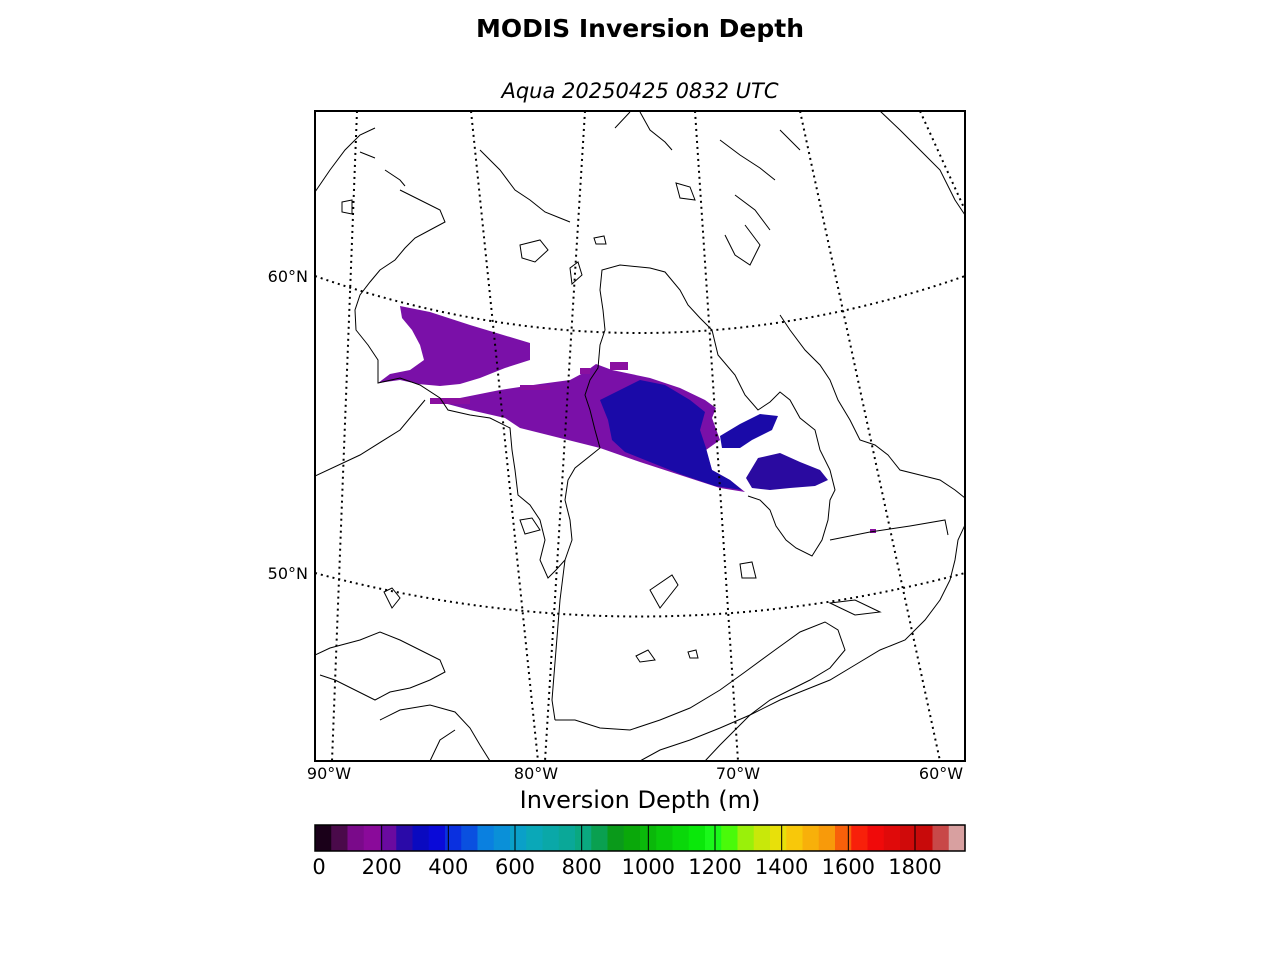  What do you see at coordinates (640, 800) in the screenshot?
I see `colorbar-label: Inversion Depth (m)` at bounding box center [640, 800].